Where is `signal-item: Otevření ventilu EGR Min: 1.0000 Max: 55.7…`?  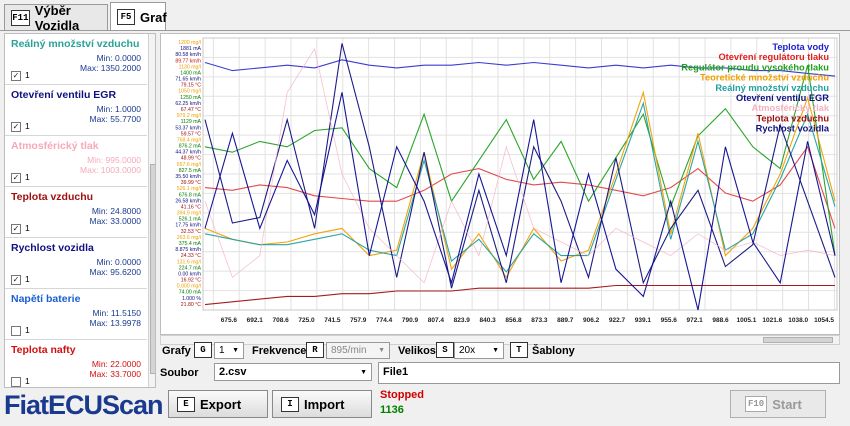
signal-item: Otevření ventilu EGR Min: 1.0000 Max: 55.7… is located at coordinates (76, 110).